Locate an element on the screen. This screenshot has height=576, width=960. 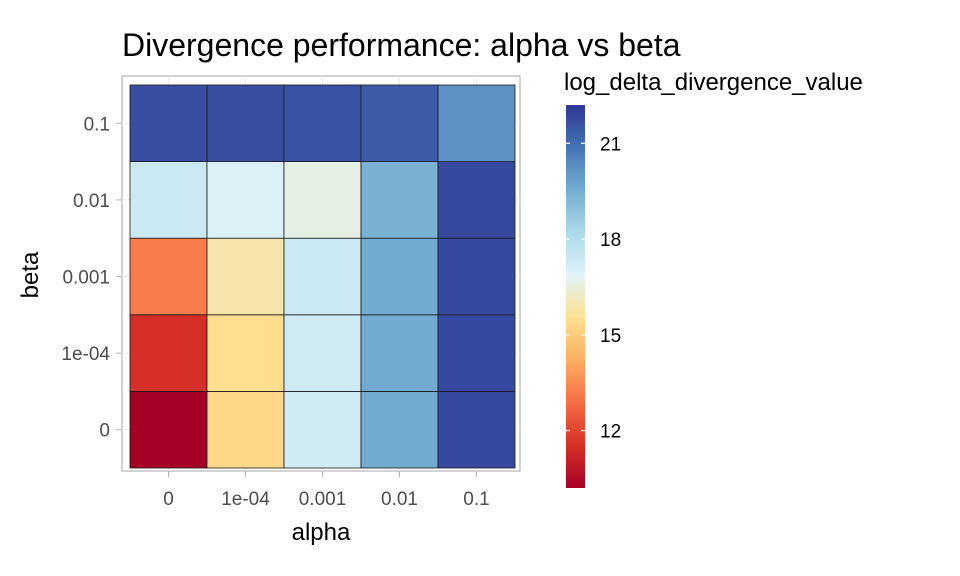
x-tick-label: 0.01 is located at coordinates (399, 499).